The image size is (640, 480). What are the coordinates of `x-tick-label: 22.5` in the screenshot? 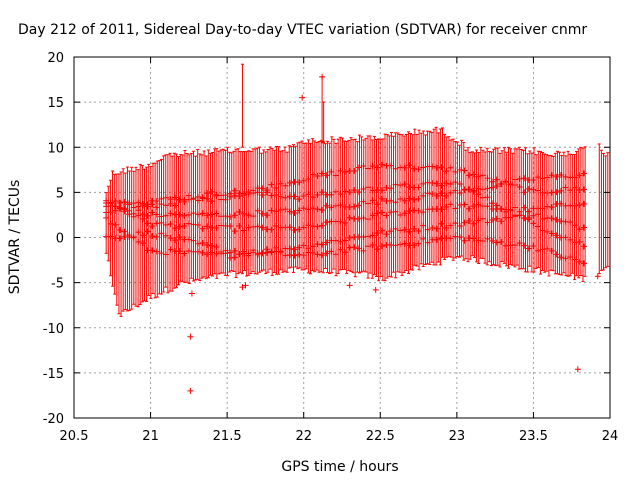 It's located at (380, 436).